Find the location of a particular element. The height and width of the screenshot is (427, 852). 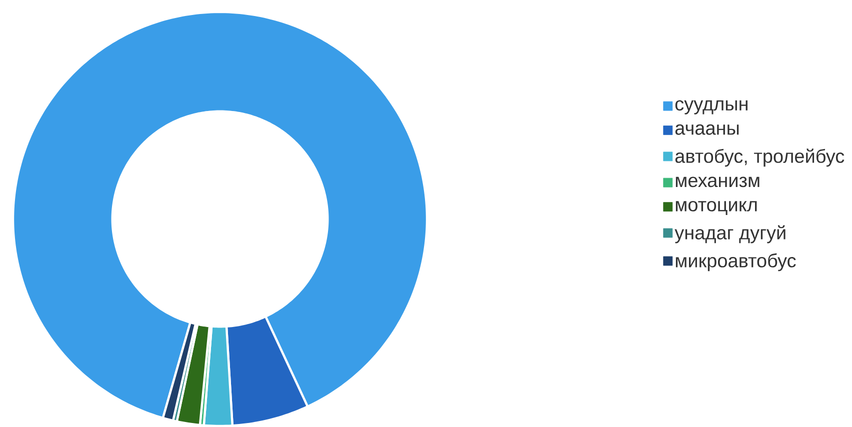

legend-label: суудлын is located at coordinates (711, 107).